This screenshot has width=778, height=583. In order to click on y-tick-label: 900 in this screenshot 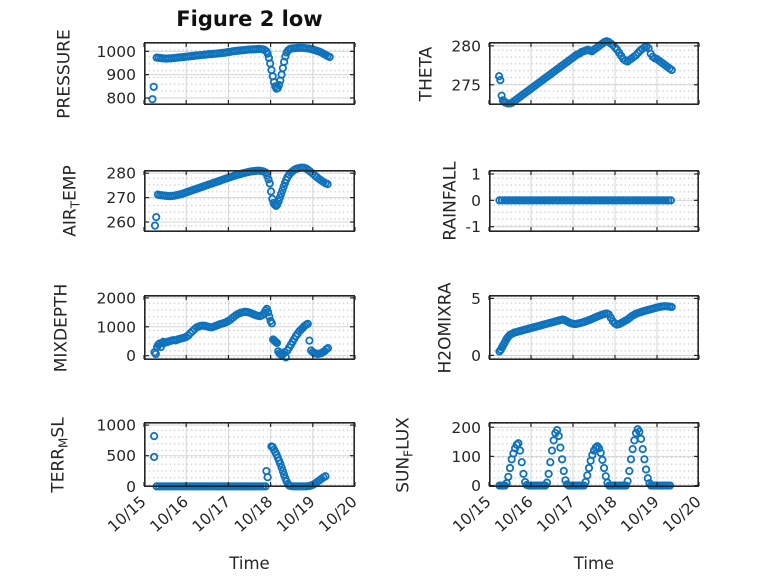, I will do `click(121, 75)`.